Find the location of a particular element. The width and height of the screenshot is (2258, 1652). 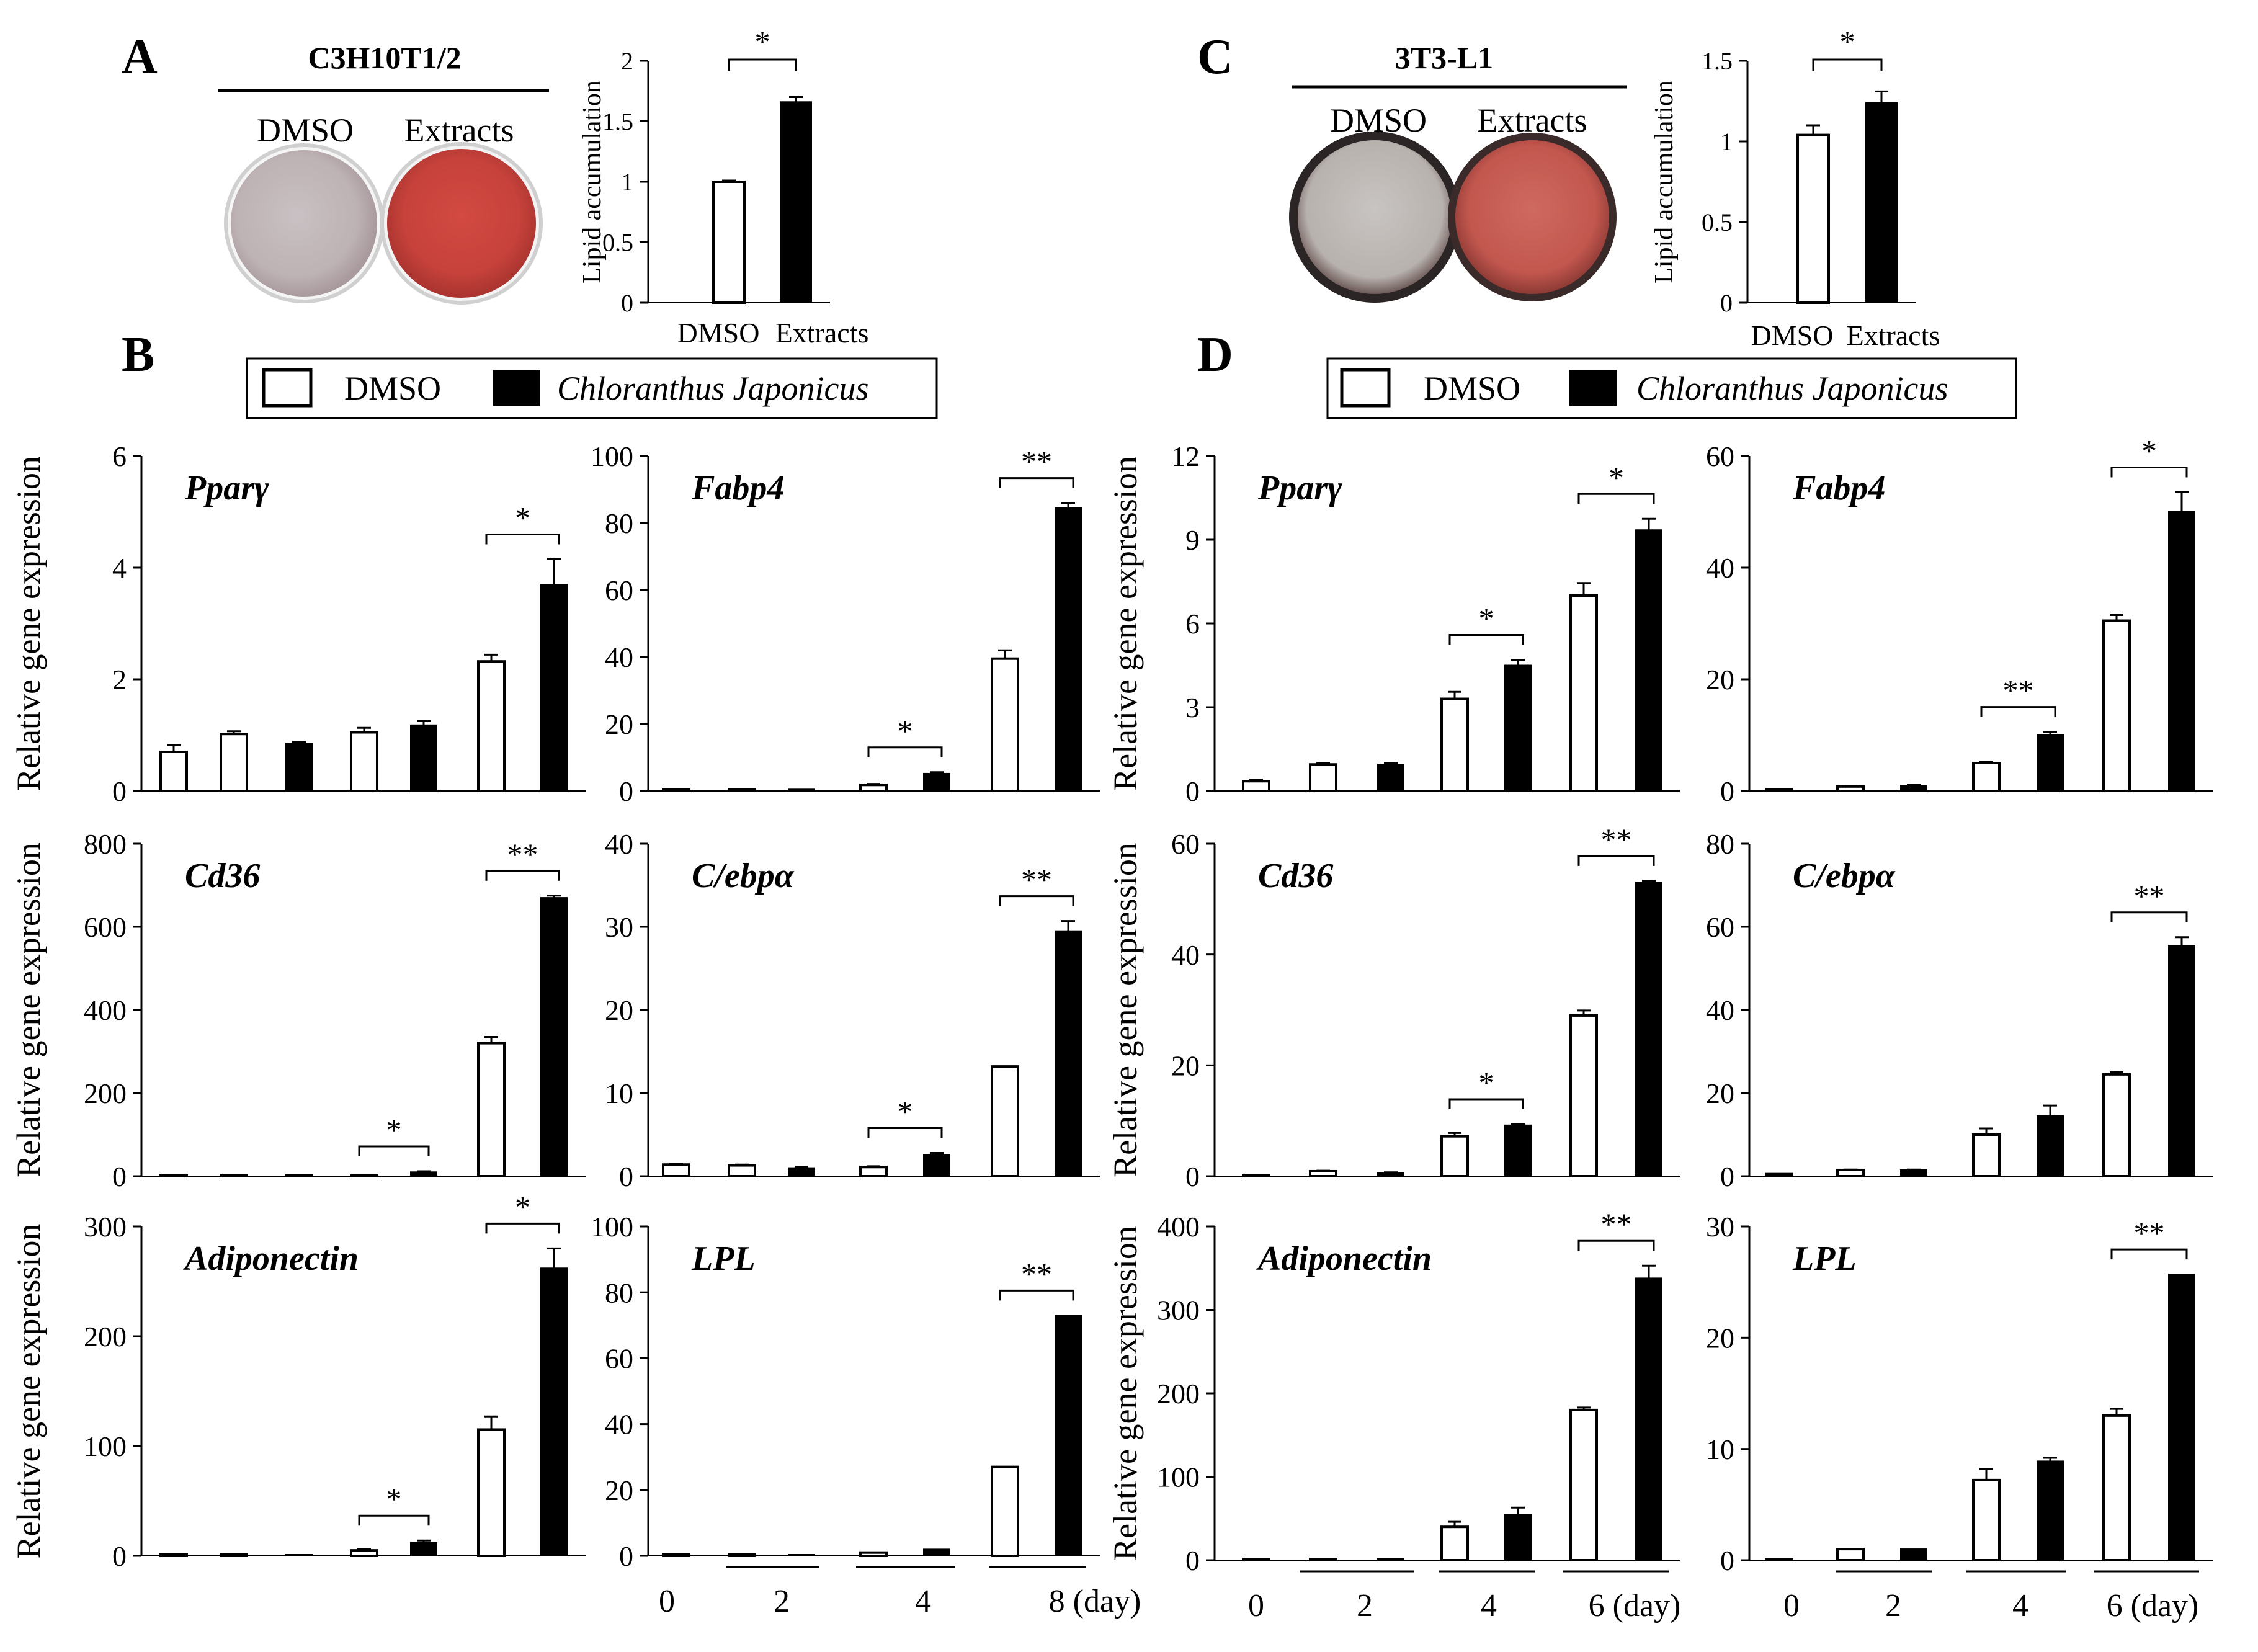

gene-title: Cd36 is located at coordinates (223, 876).